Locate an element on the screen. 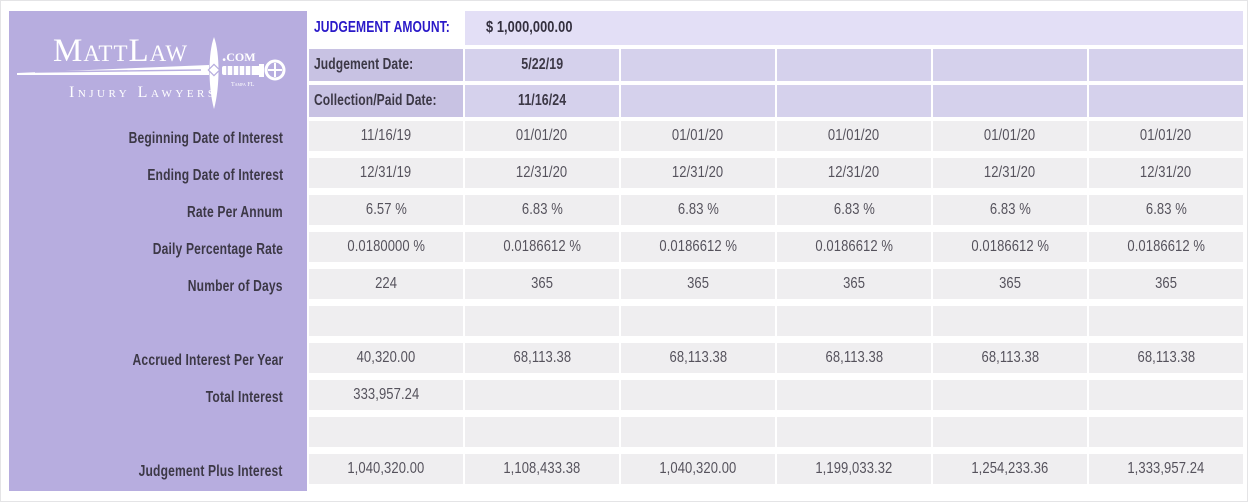  logo-wordmark: MattLaw is located at coordinates (120, 51).